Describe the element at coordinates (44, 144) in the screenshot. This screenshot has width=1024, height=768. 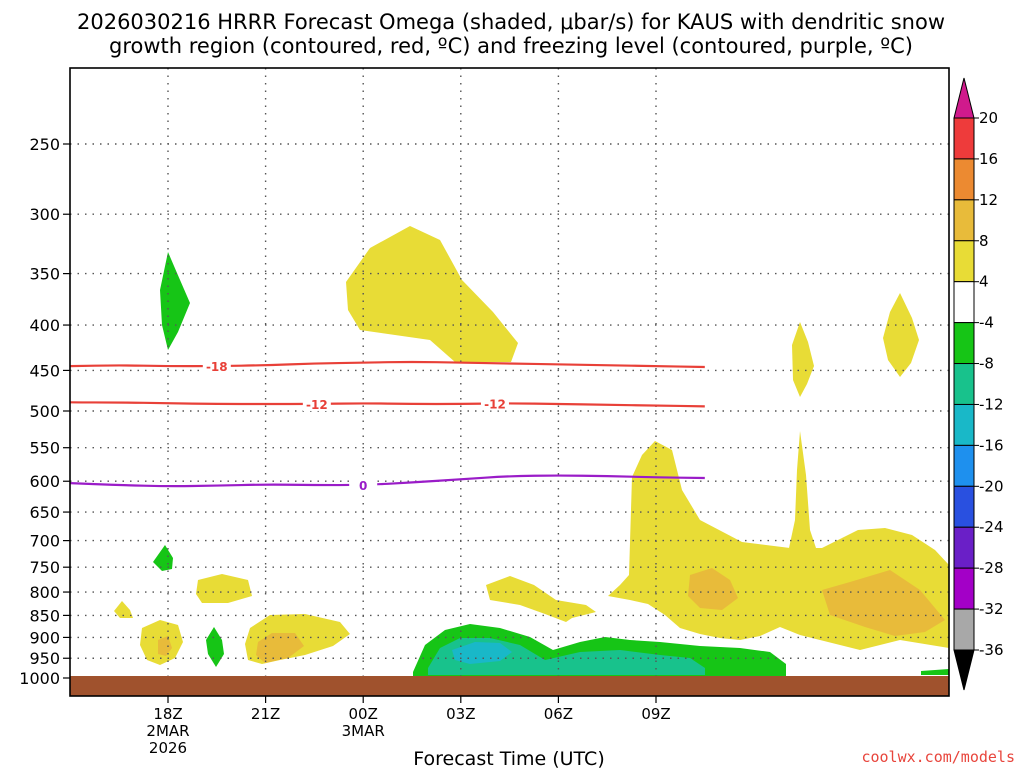
I see `y-tick-label: 250` at that location.